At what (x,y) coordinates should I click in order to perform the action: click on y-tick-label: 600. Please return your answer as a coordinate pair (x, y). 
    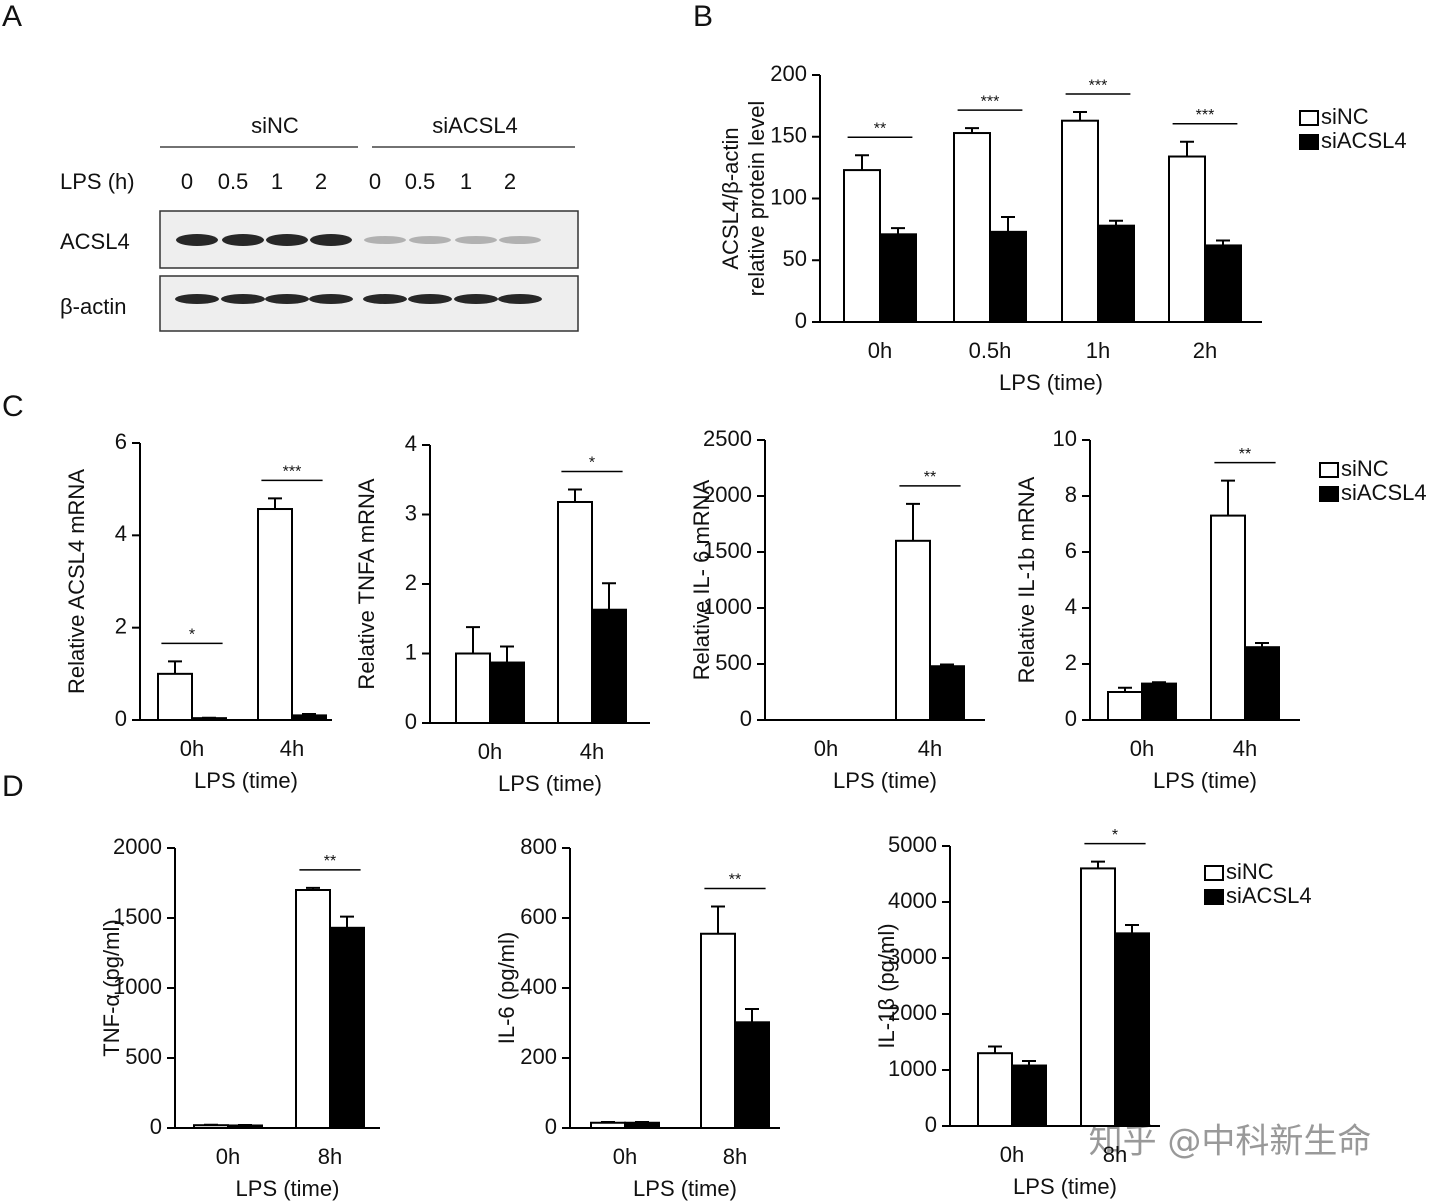
    Looking at the image, I should click on (538, 916).